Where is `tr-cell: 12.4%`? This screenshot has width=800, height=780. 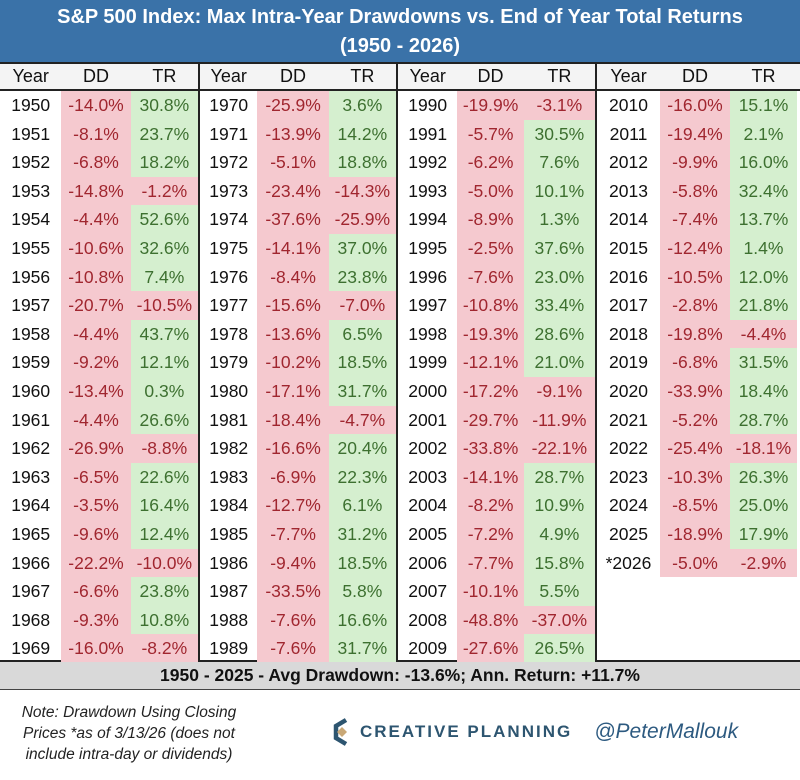 tr-cell: 12.4% is located at coordinates (164, 534).